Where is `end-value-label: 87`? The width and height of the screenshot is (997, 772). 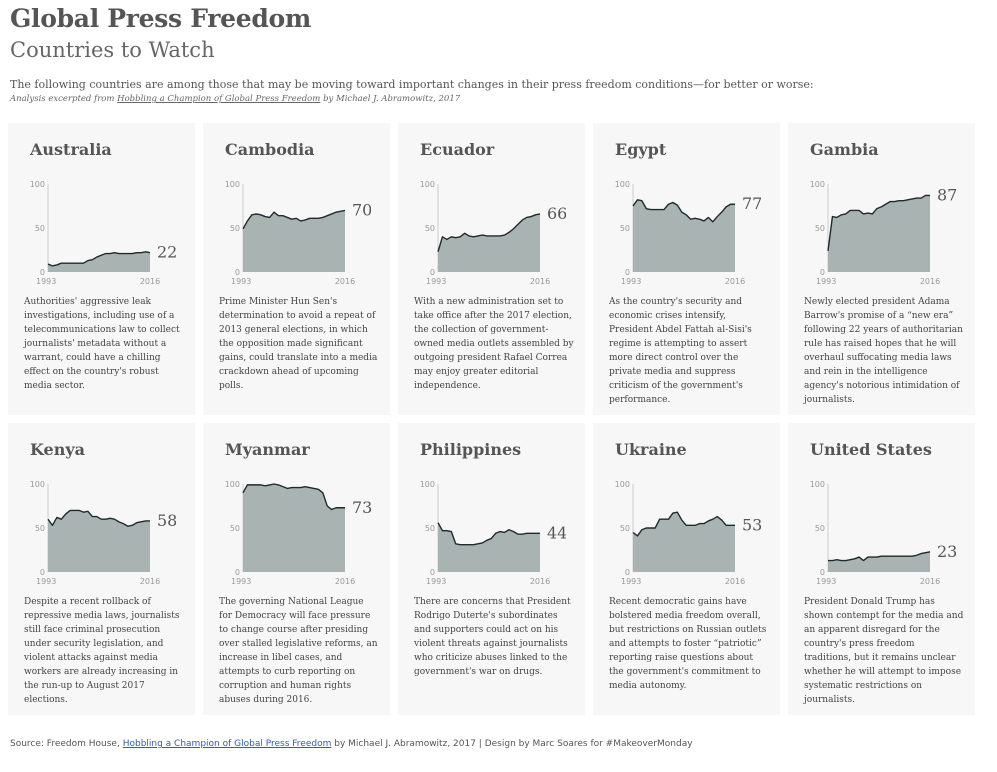
end-value-label: 87 is located at coordinates (946, 194).